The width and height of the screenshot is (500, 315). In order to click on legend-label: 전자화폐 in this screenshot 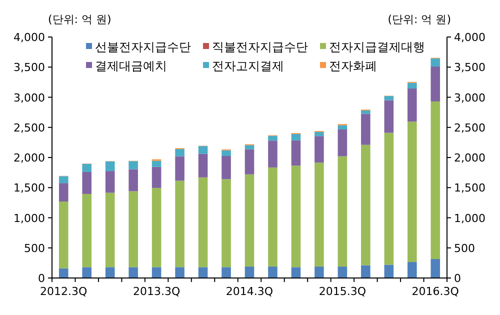, I will do `click(353, 66)`.